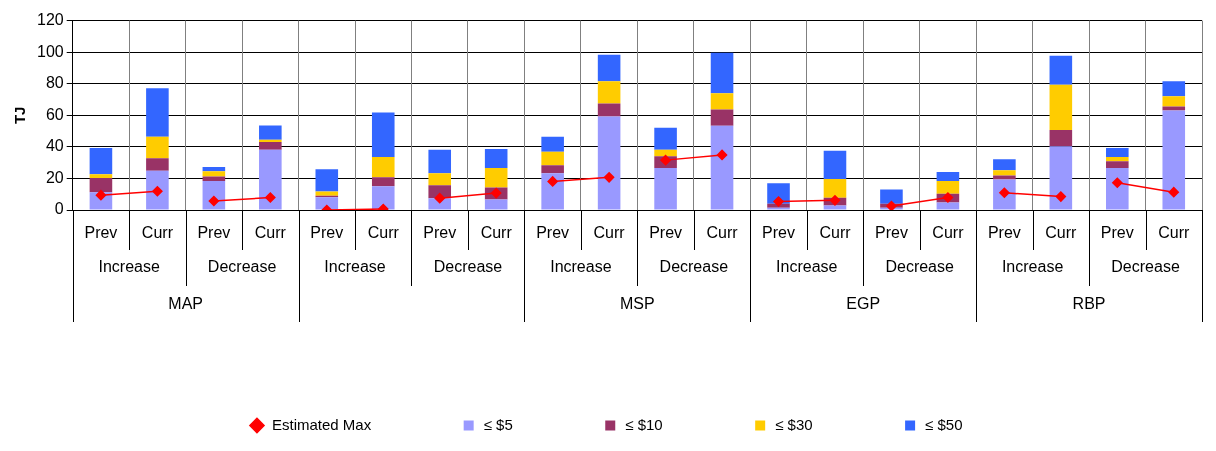 The width and height of the screenshot is (1216, 451). I want to click on text: RBP, so click(1089, 304).